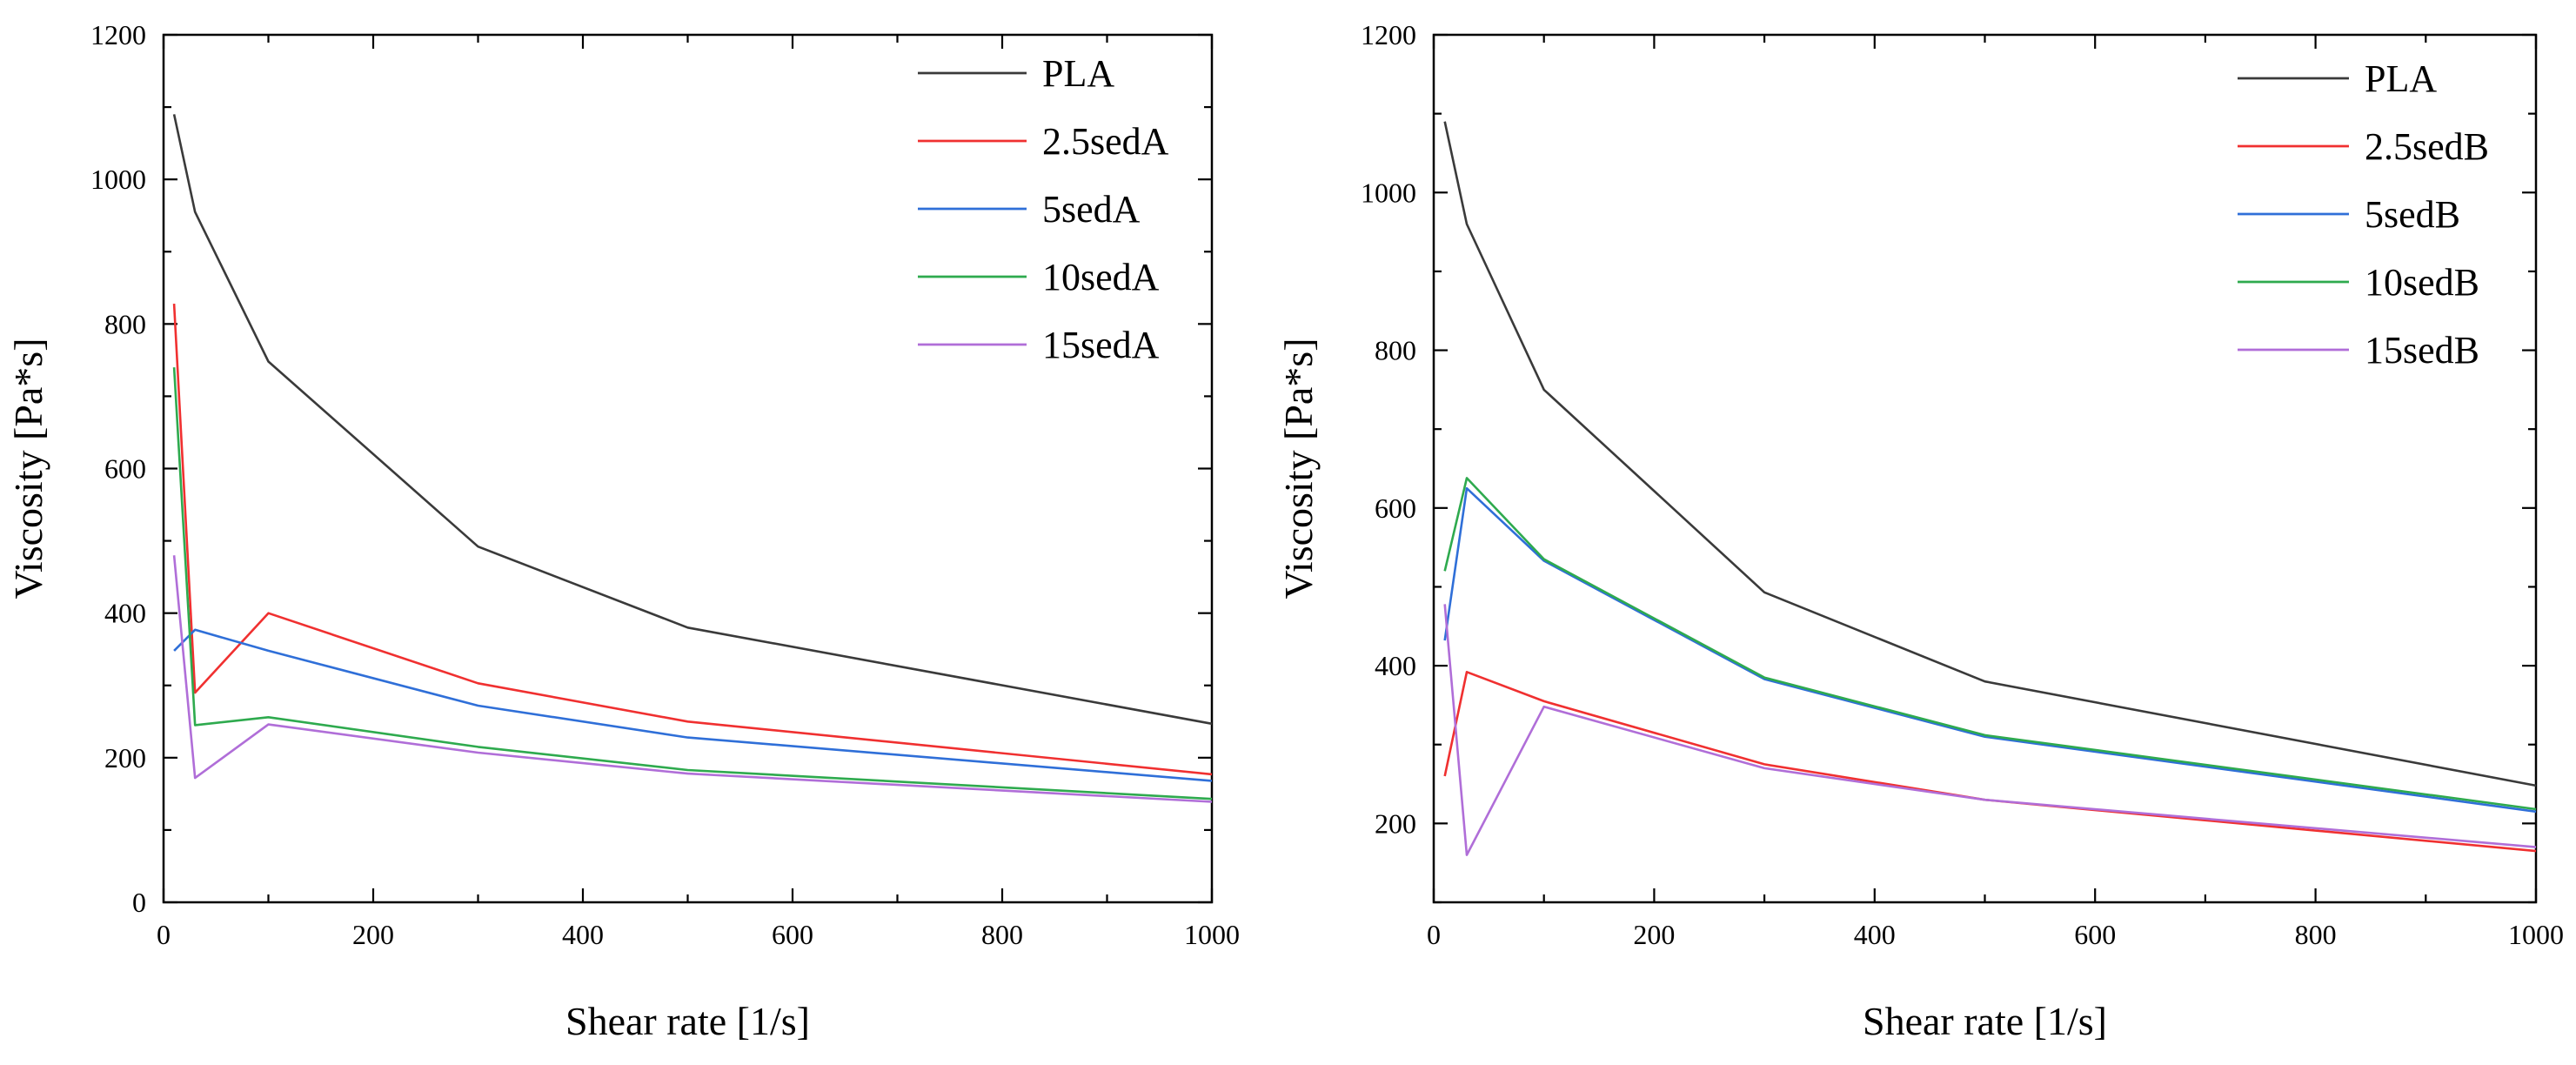 The height and width of the screenshot is (1065, 2576). Describe the element at coordinates (2363, 214) in the screenshot. I see `legend: PLA 2.5sedB 5sedB 10sedB 15sedB` at that location.